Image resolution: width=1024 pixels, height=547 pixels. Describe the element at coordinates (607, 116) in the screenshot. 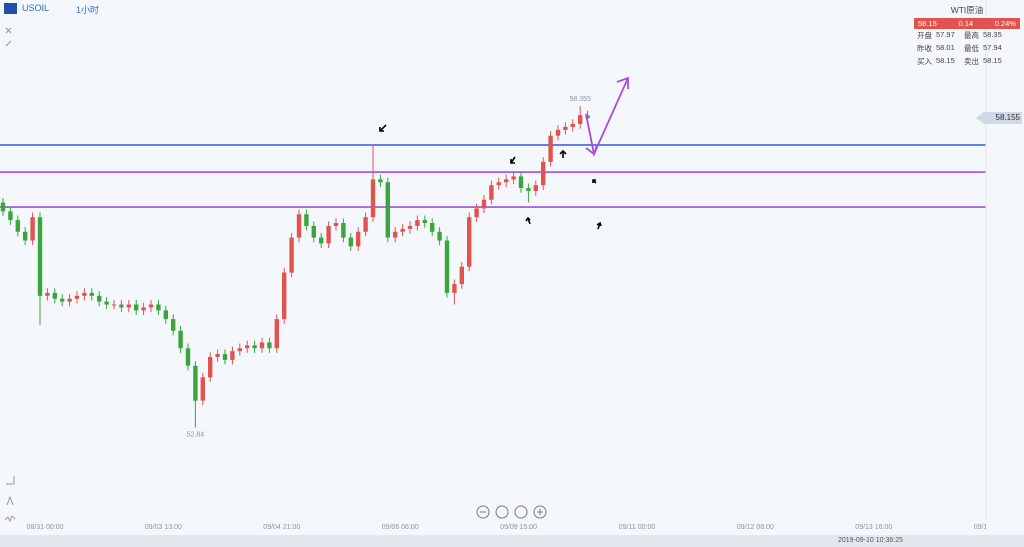

I see `forecast-arrow` at that location.